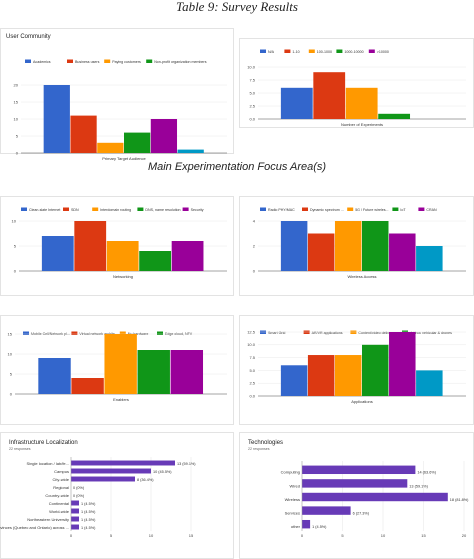  What do you see at coordinates (459, 500) in the screenshot?
I see `data-label: 18 (81.8%)` at bounding box center [459, 500].